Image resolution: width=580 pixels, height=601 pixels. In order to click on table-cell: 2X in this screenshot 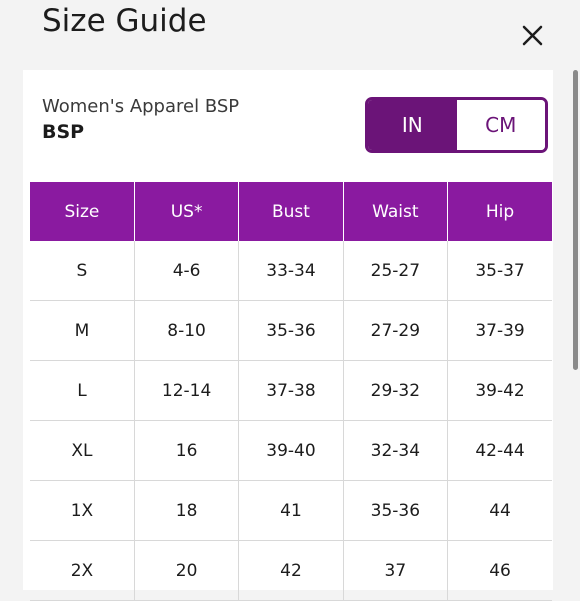, I will do `click(82, 570)`.